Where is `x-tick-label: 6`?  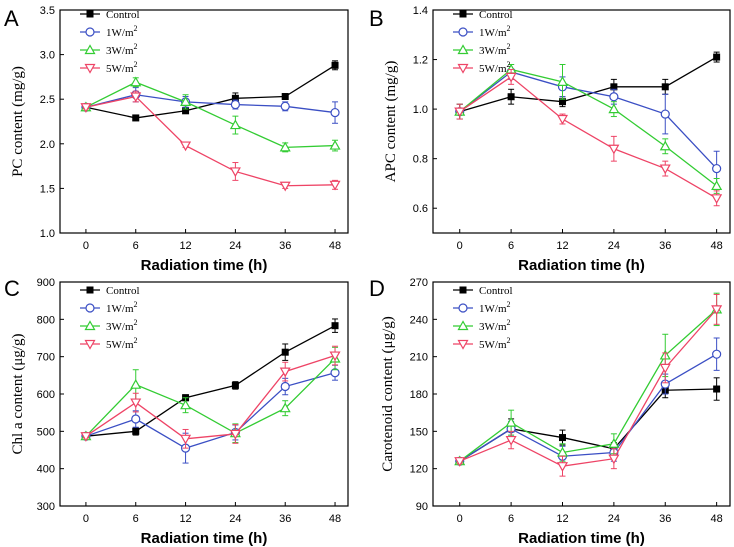 x-tick-label: 6 is located at coordinates (511, 519).